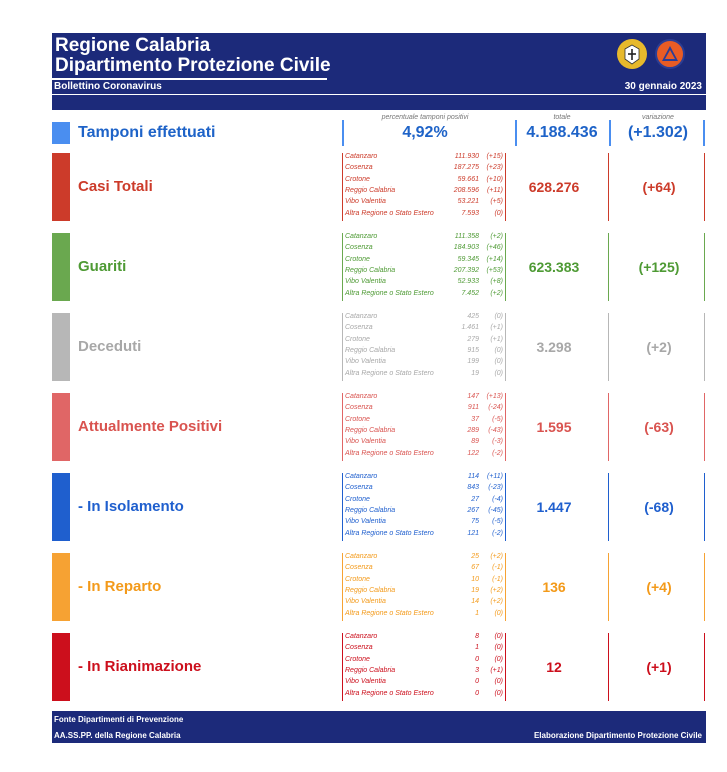 The width and height of the screenshot is (727, 772). I want to click on province-value: 1, so click(477, 613).